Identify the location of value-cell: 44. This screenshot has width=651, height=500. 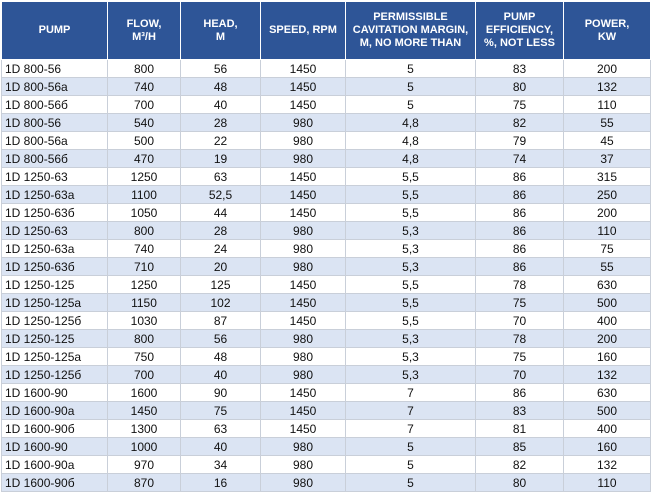
(220, 212).